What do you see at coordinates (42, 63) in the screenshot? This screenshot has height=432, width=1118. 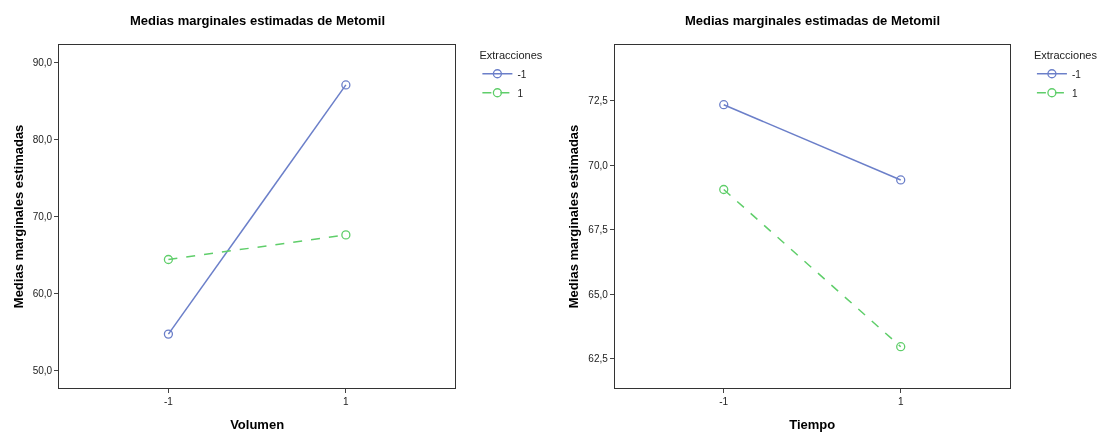 I see `y-tick-label: 90,0` at bounding box center [42, 63].